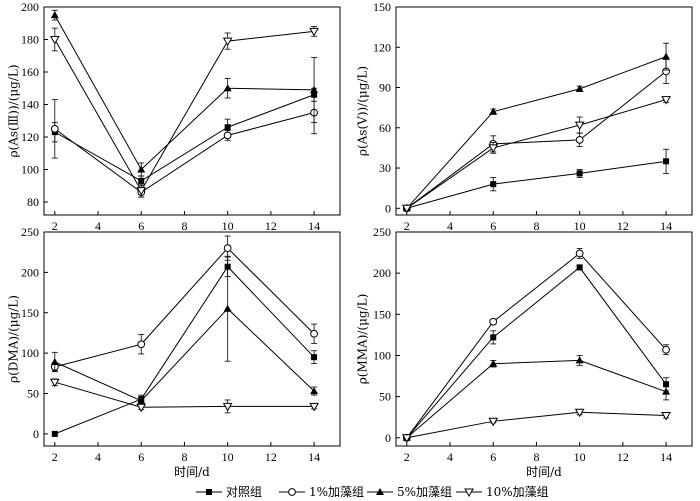  Describe the element at coordinates (382, 273) in the screenshot. I see `y-tick-label: 200` at that location.